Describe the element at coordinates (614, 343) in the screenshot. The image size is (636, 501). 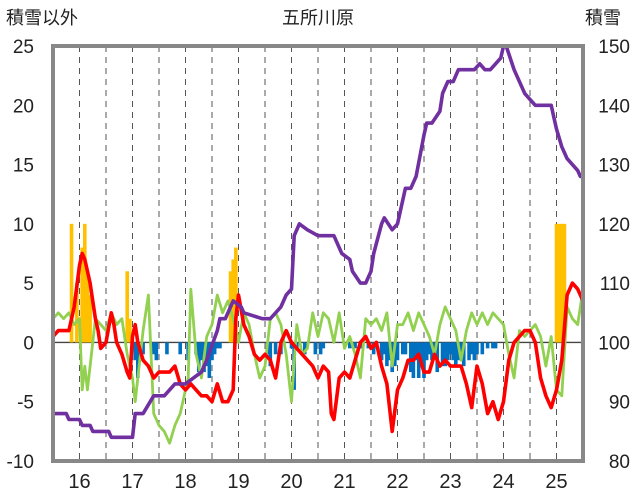
I see `right-tick-label: 100` at that location.